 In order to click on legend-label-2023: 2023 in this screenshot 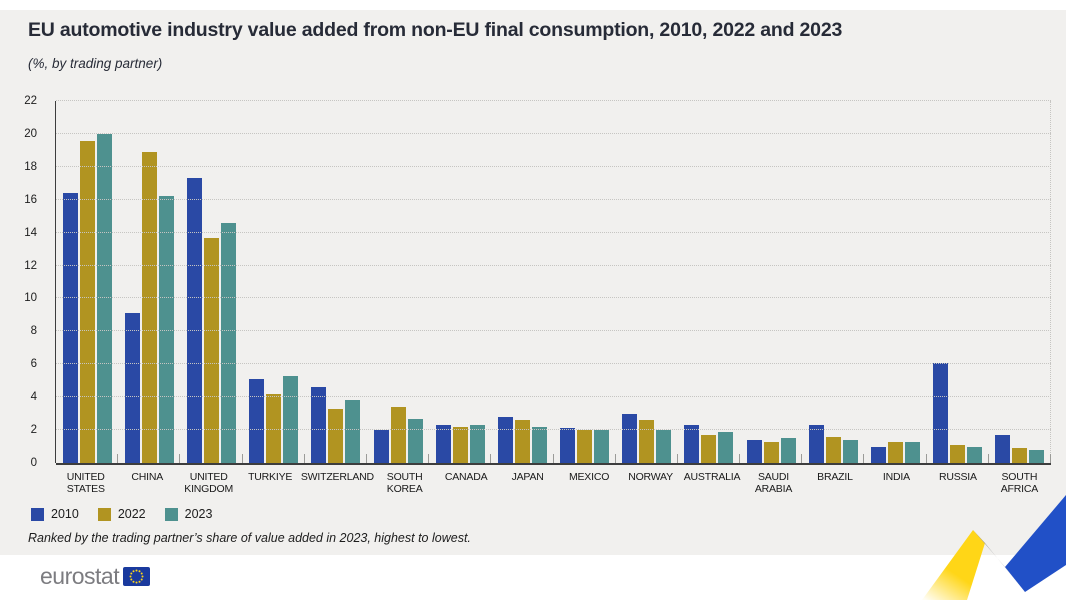, I will do `click(198, 514)`.